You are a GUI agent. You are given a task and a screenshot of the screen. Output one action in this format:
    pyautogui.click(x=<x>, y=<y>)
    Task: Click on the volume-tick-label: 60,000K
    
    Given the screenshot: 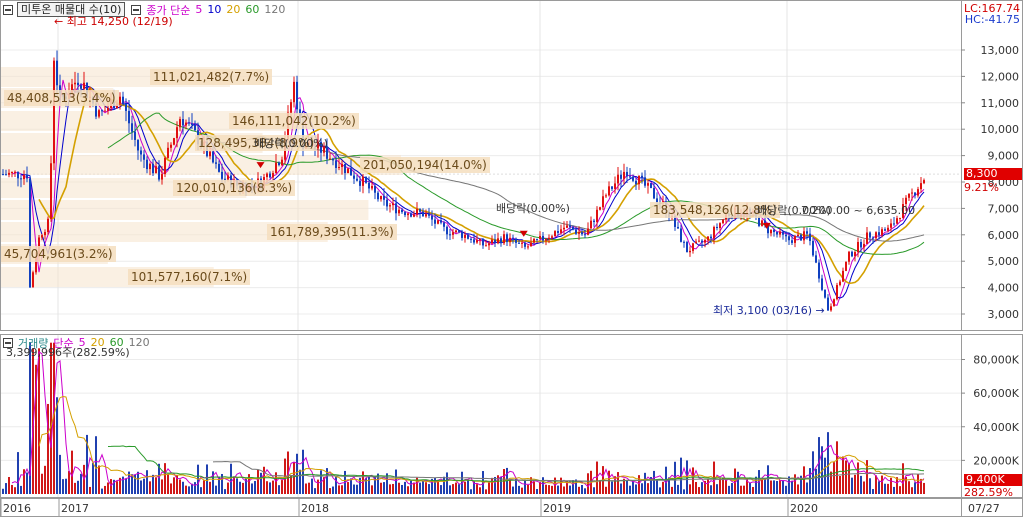 What is the action you would take?
    pyautogui.click(x=996, y=393)
    